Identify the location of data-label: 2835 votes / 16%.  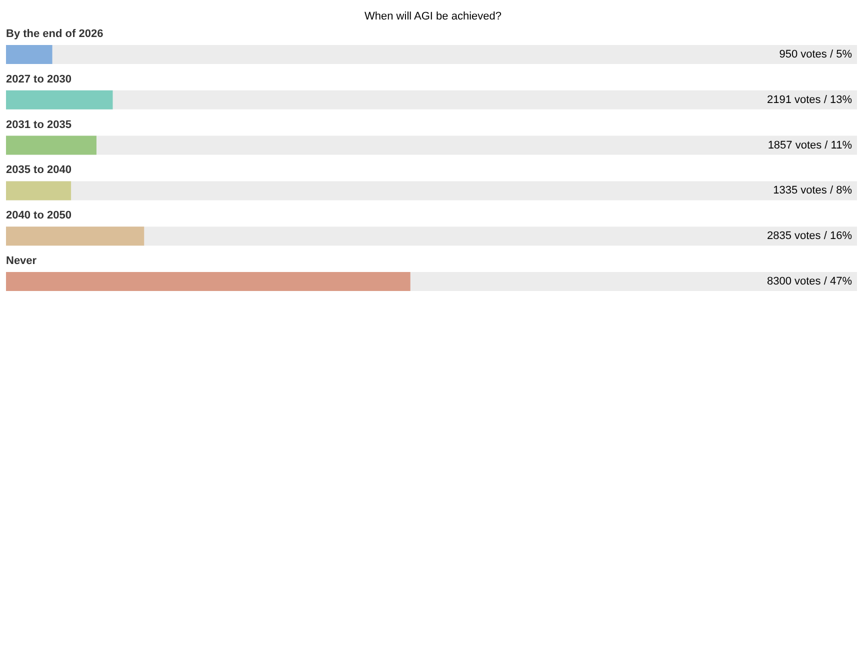
(809, 236).